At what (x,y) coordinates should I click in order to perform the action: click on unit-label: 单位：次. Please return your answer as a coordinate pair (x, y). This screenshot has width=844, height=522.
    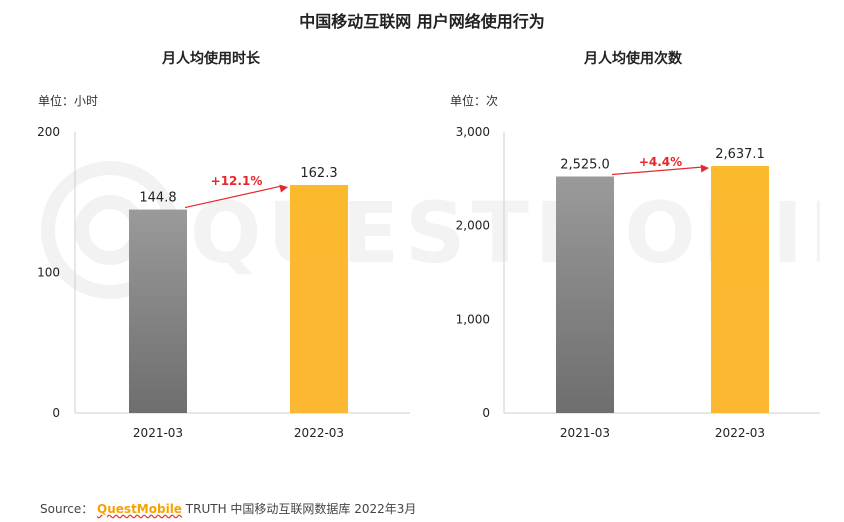
    Looking at the image, I should click on (474, 101).